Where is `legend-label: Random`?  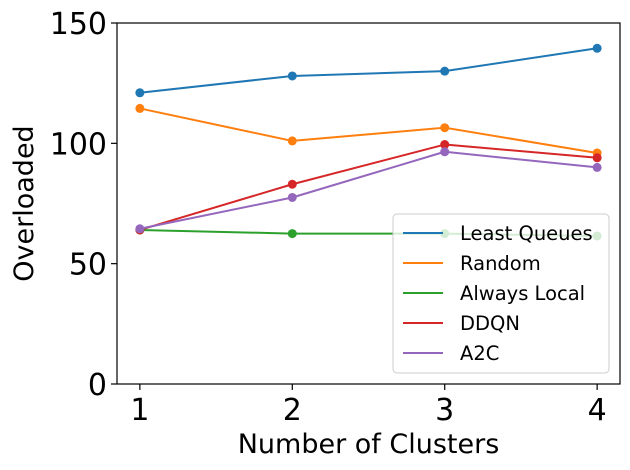 legend-label: Random is located at coordinates (500, 263).